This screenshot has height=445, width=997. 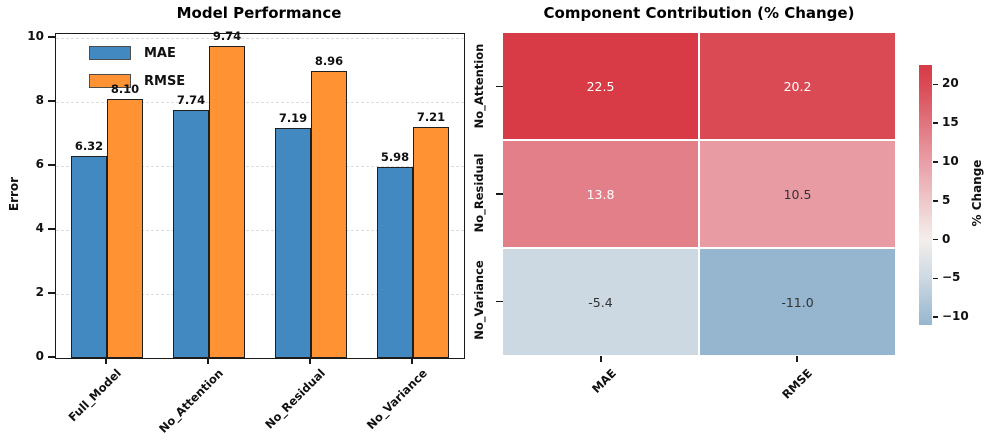 I want to click on bar-value-mae-no_variance: 5.98, so click(x=395, y=156).